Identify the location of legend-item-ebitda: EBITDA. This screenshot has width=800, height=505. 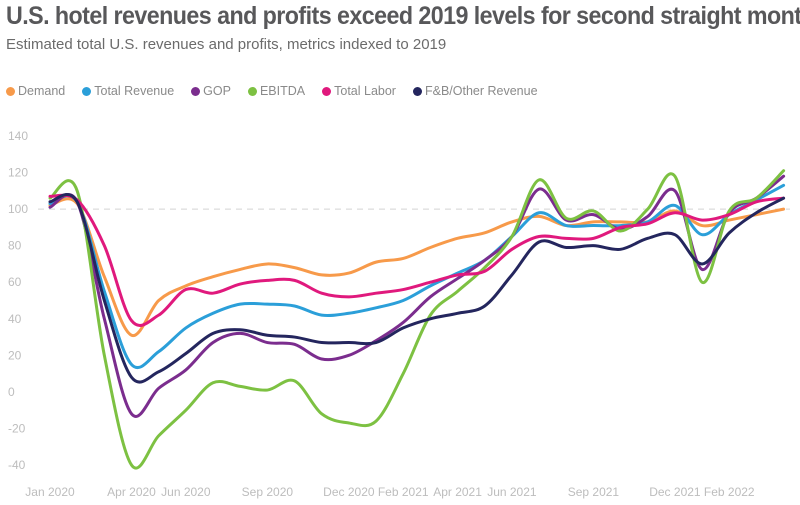
(276, 91).